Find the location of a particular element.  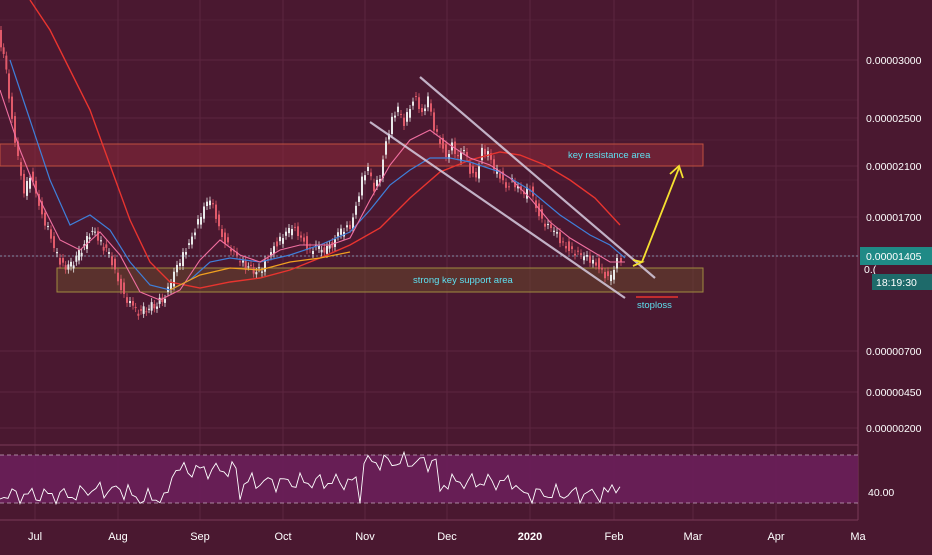

rsi-tick-label: 40.00 is located at coordinates (881, 493).